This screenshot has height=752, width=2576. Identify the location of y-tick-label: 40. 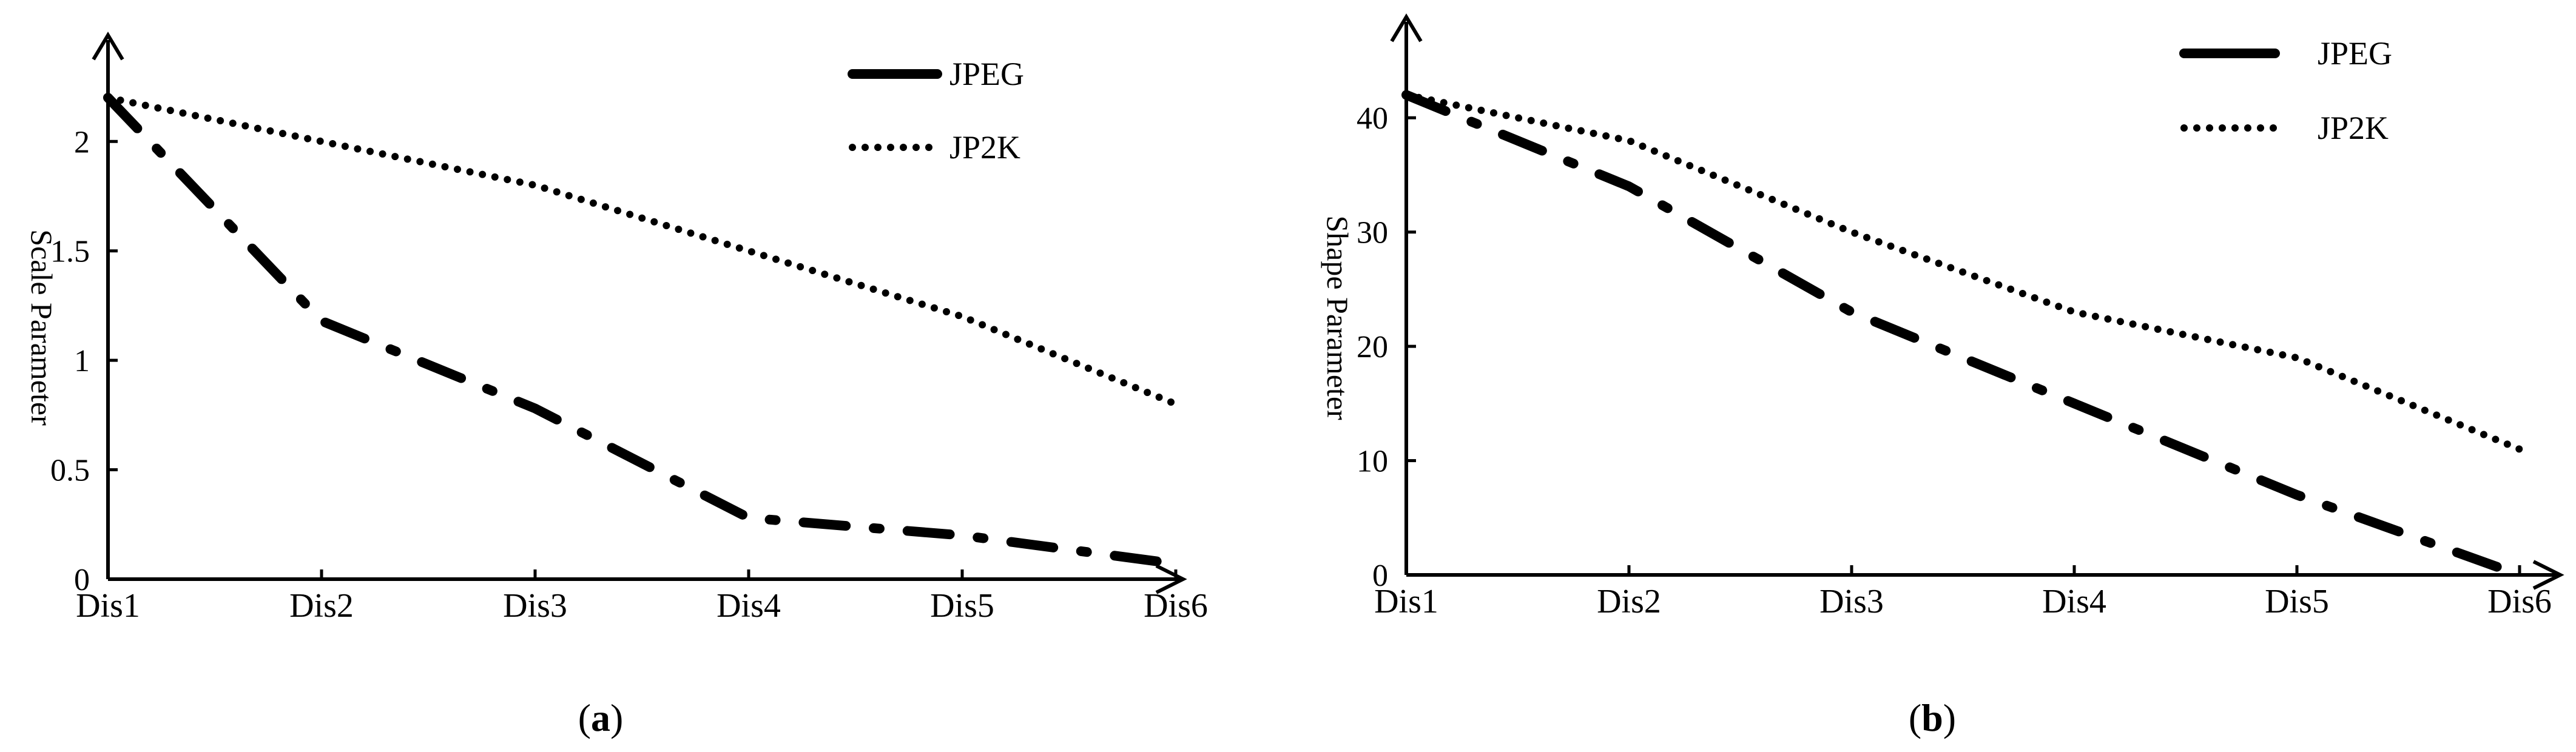
(1372, 118).